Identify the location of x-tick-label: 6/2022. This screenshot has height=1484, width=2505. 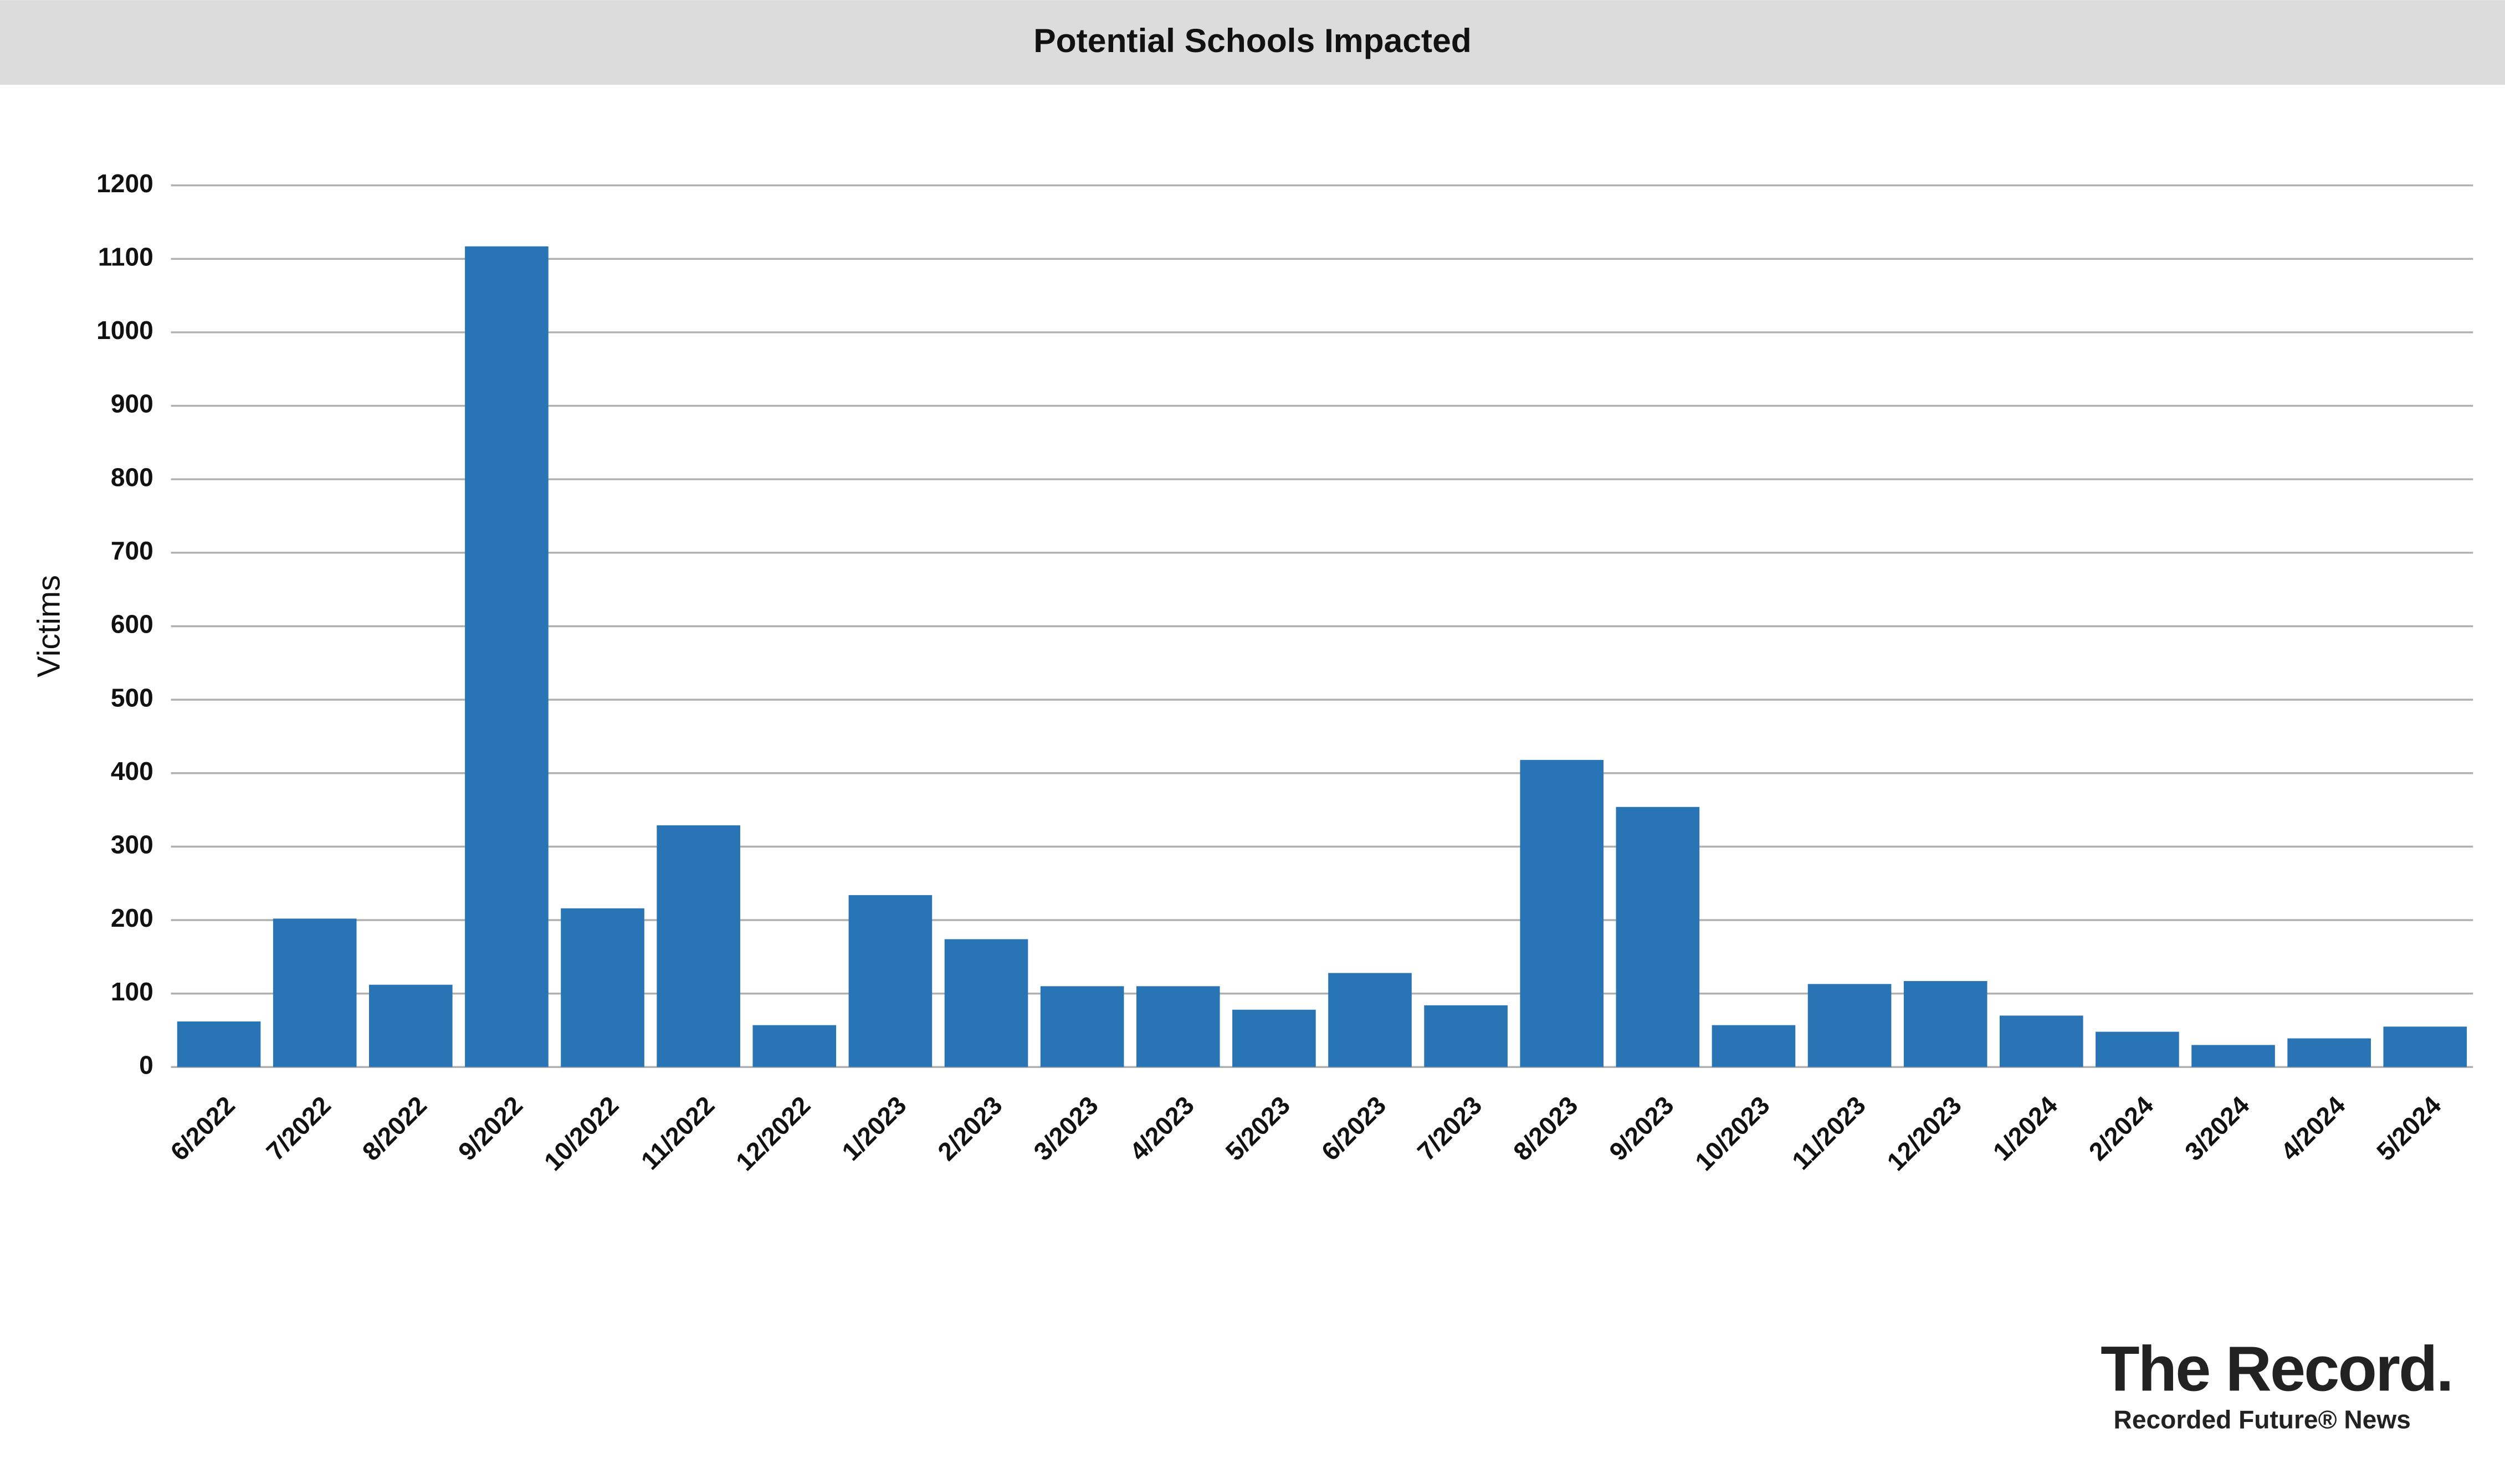
(202, 1129).